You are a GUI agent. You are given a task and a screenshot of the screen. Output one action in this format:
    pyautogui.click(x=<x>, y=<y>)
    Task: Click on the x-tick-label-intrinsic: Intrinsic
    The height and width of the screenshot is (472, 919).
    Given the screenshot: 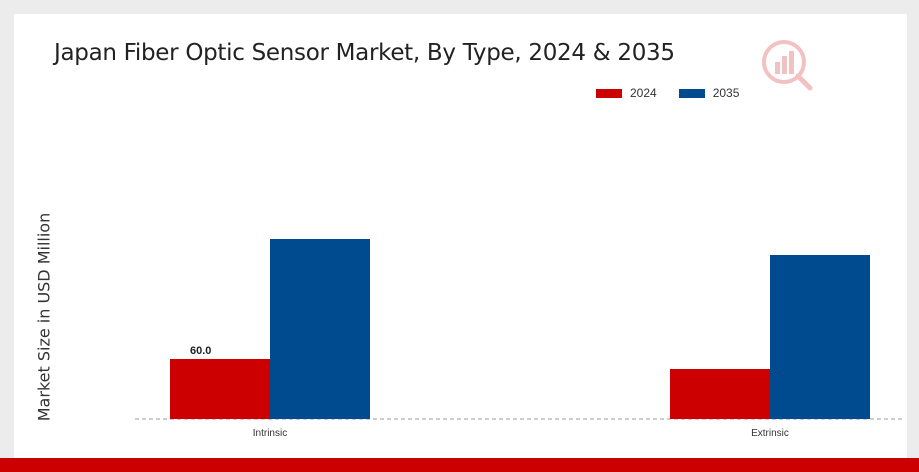 What is the action you would take?
    pyautogui.click(x=270, y=433)
    